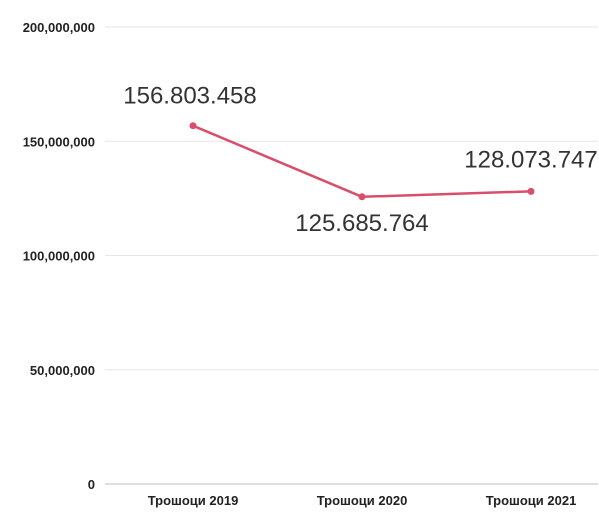 This screenshot has width=599, height=512. I want to click on series-layer, so click(362, 161).